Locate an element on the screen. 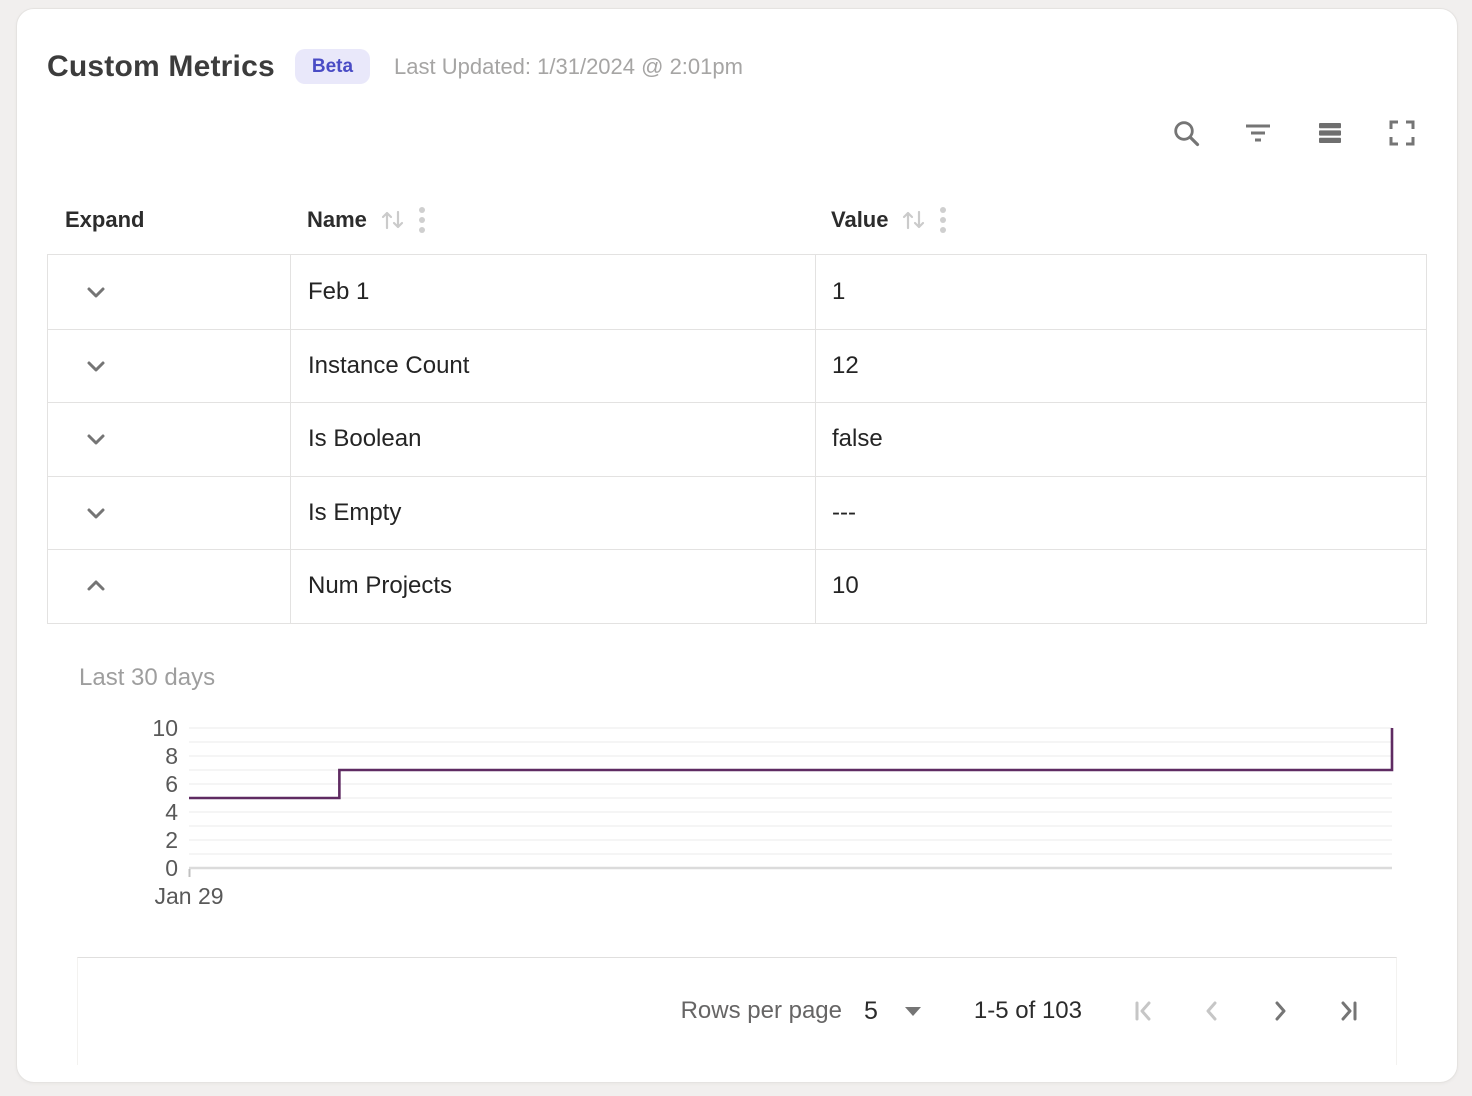 The image size is (1472, 1096). first-page-button is located at coordinates (1144, 1011).